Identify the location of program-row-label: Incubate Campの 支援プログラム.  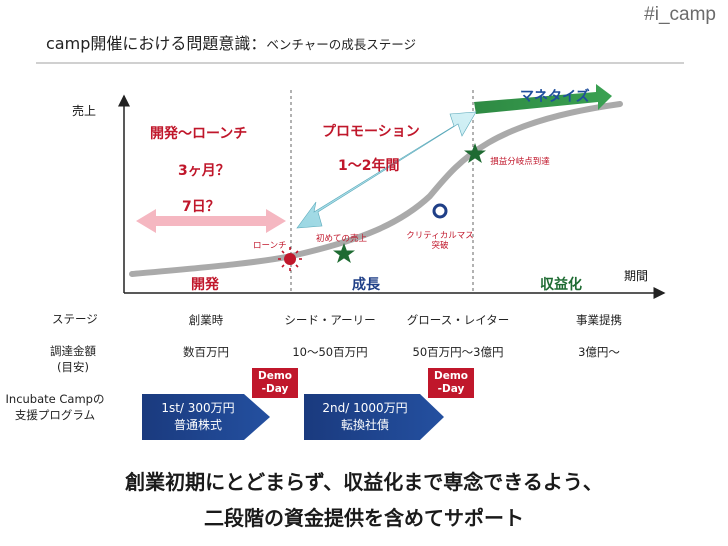
(55, 407).